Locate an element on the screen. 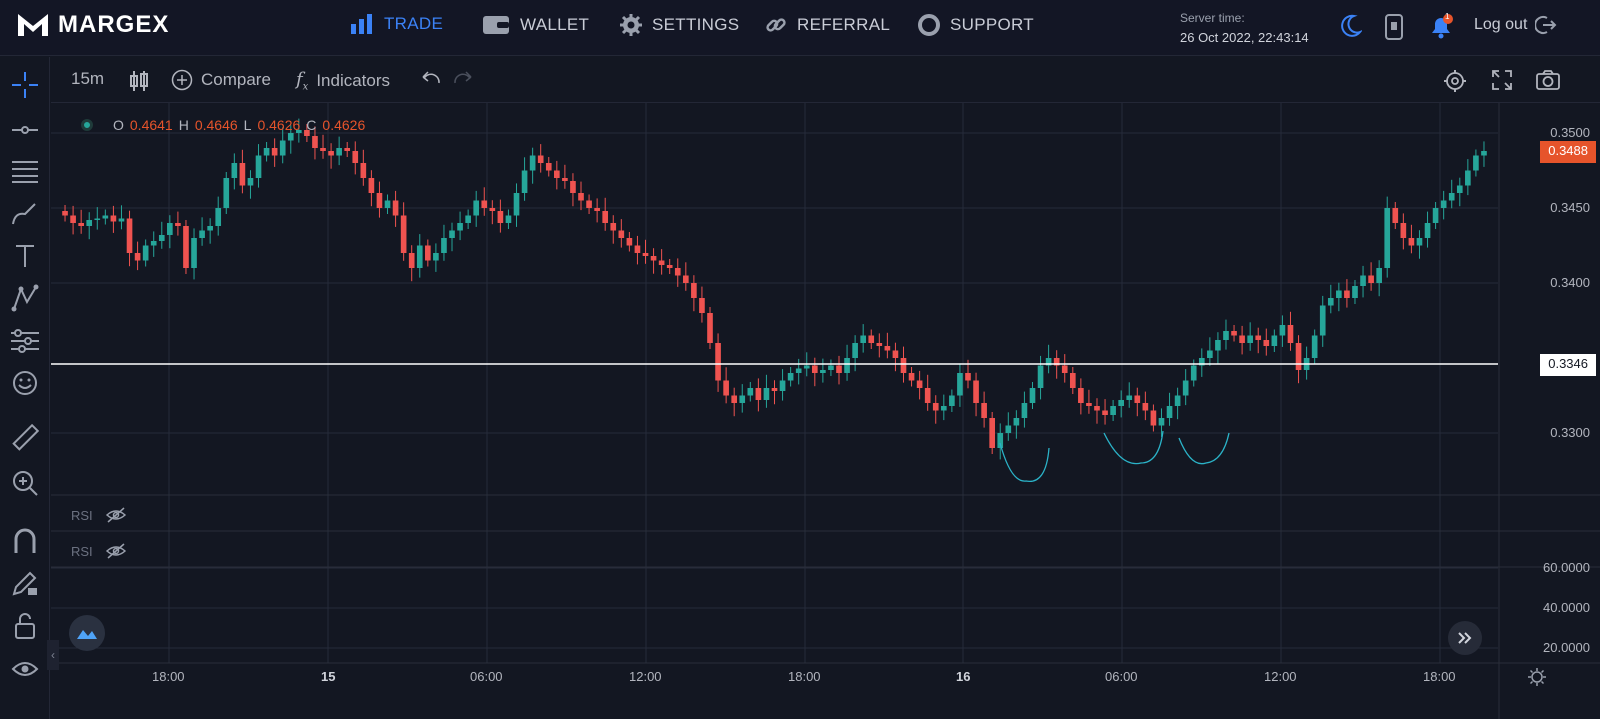 The height and width of the screenshot is (719, 1600). rsi-pane-label-1: RSI is located at coordinates (99, 515).